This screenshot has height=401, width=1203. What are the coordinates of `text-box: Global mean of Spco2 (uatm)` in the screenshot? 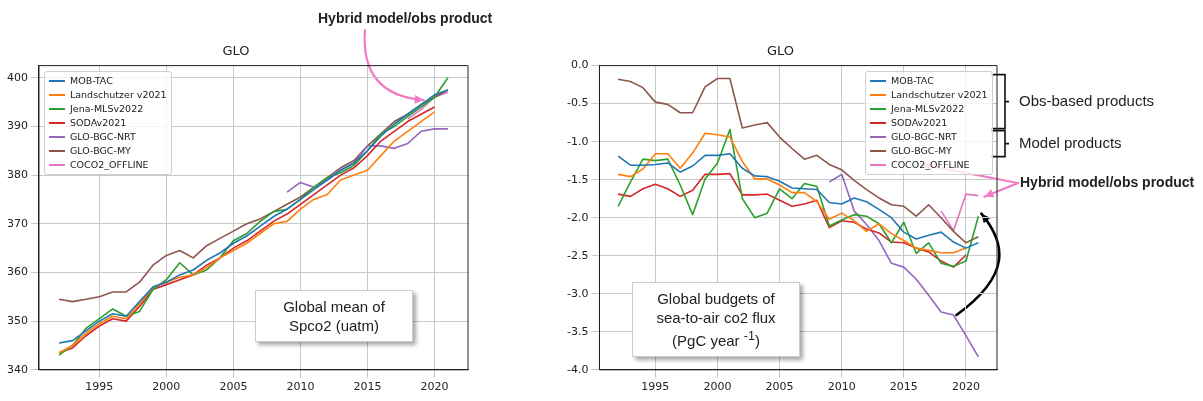 It's located at (334, 316).